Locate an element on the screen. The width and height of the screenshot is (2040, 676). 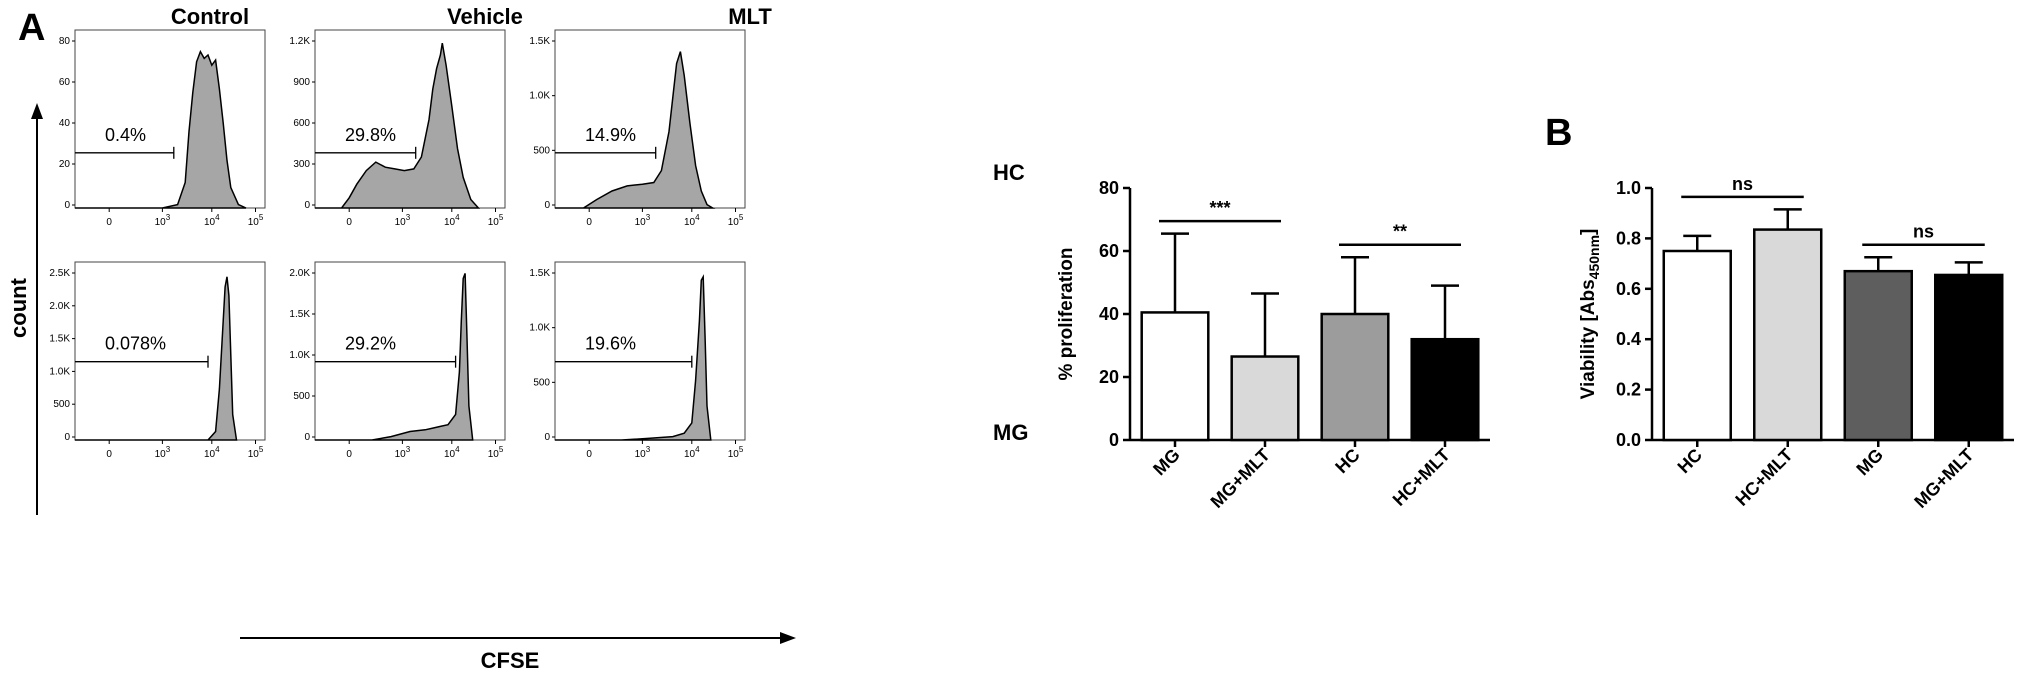
y-tick-label: 0.6 is located at coordinates (1628, 289).